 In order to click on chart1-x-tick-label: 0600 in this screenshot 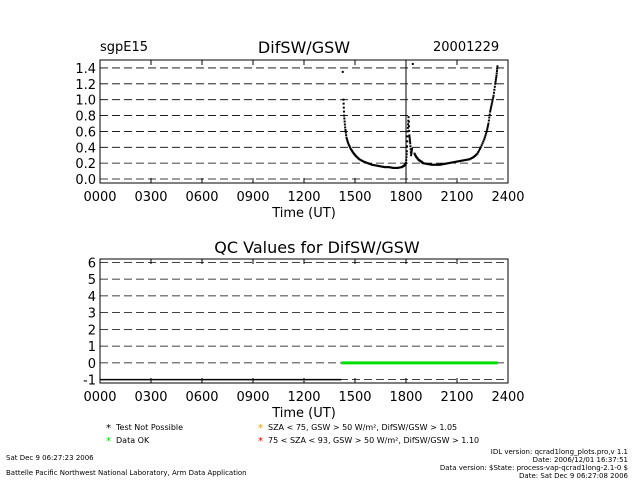, I will do `click(201, 197)`.